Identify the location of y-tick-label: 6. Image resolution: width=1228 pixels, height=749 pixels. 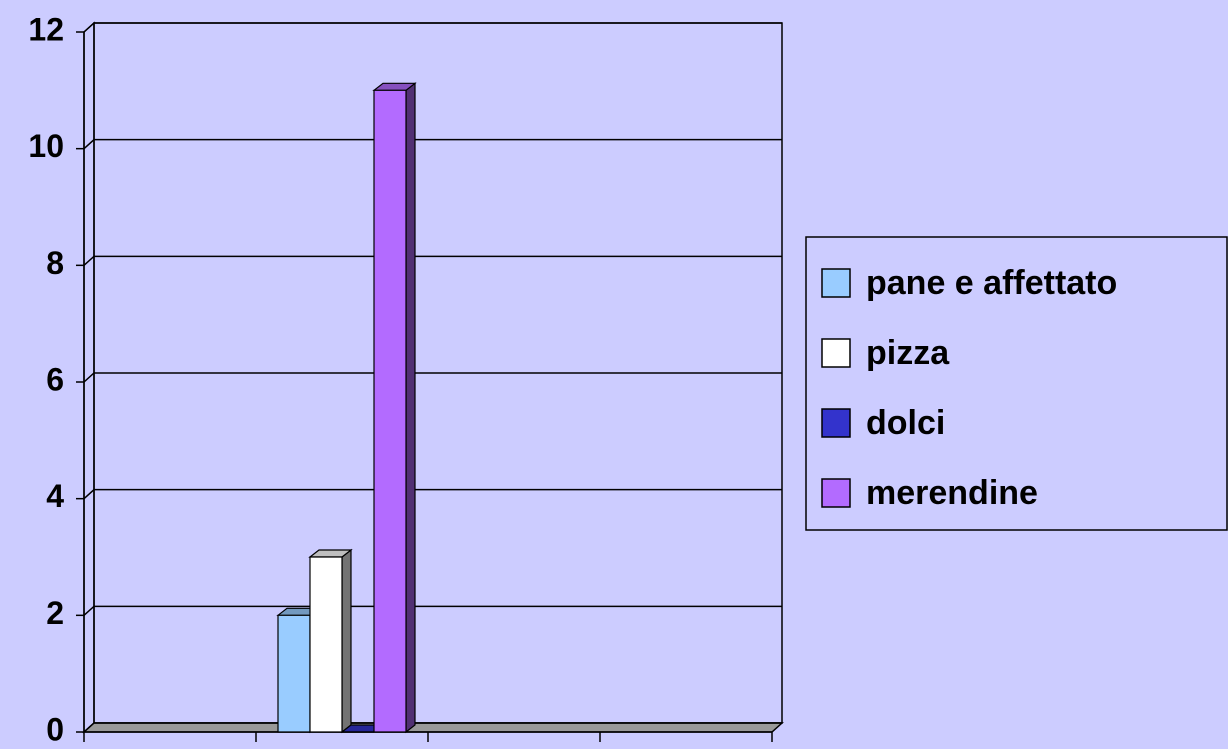
(55, 379).